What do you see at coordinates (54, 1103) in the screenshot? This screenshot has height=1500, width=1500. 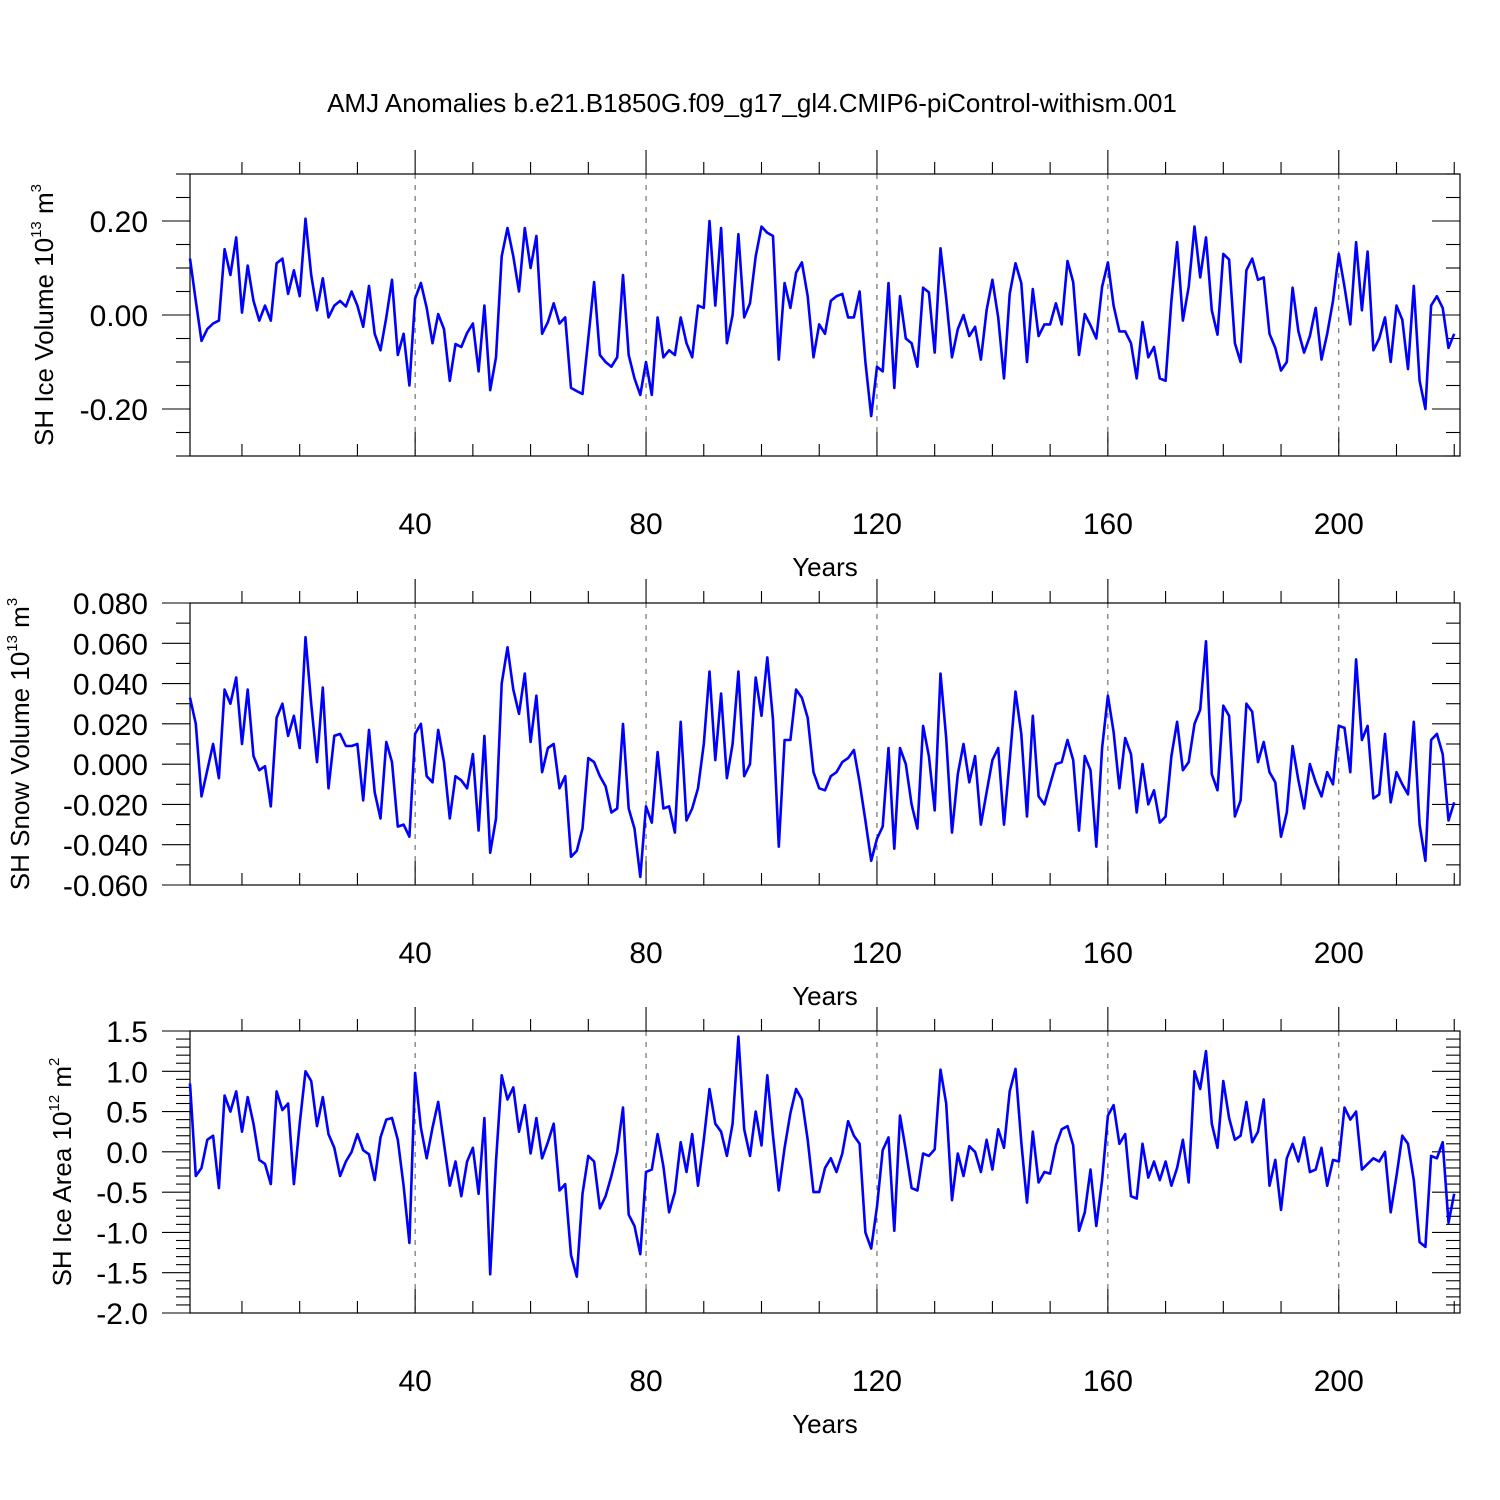 I see `y-axis-label-exponent: 12` at bounding box center [54, 1103].